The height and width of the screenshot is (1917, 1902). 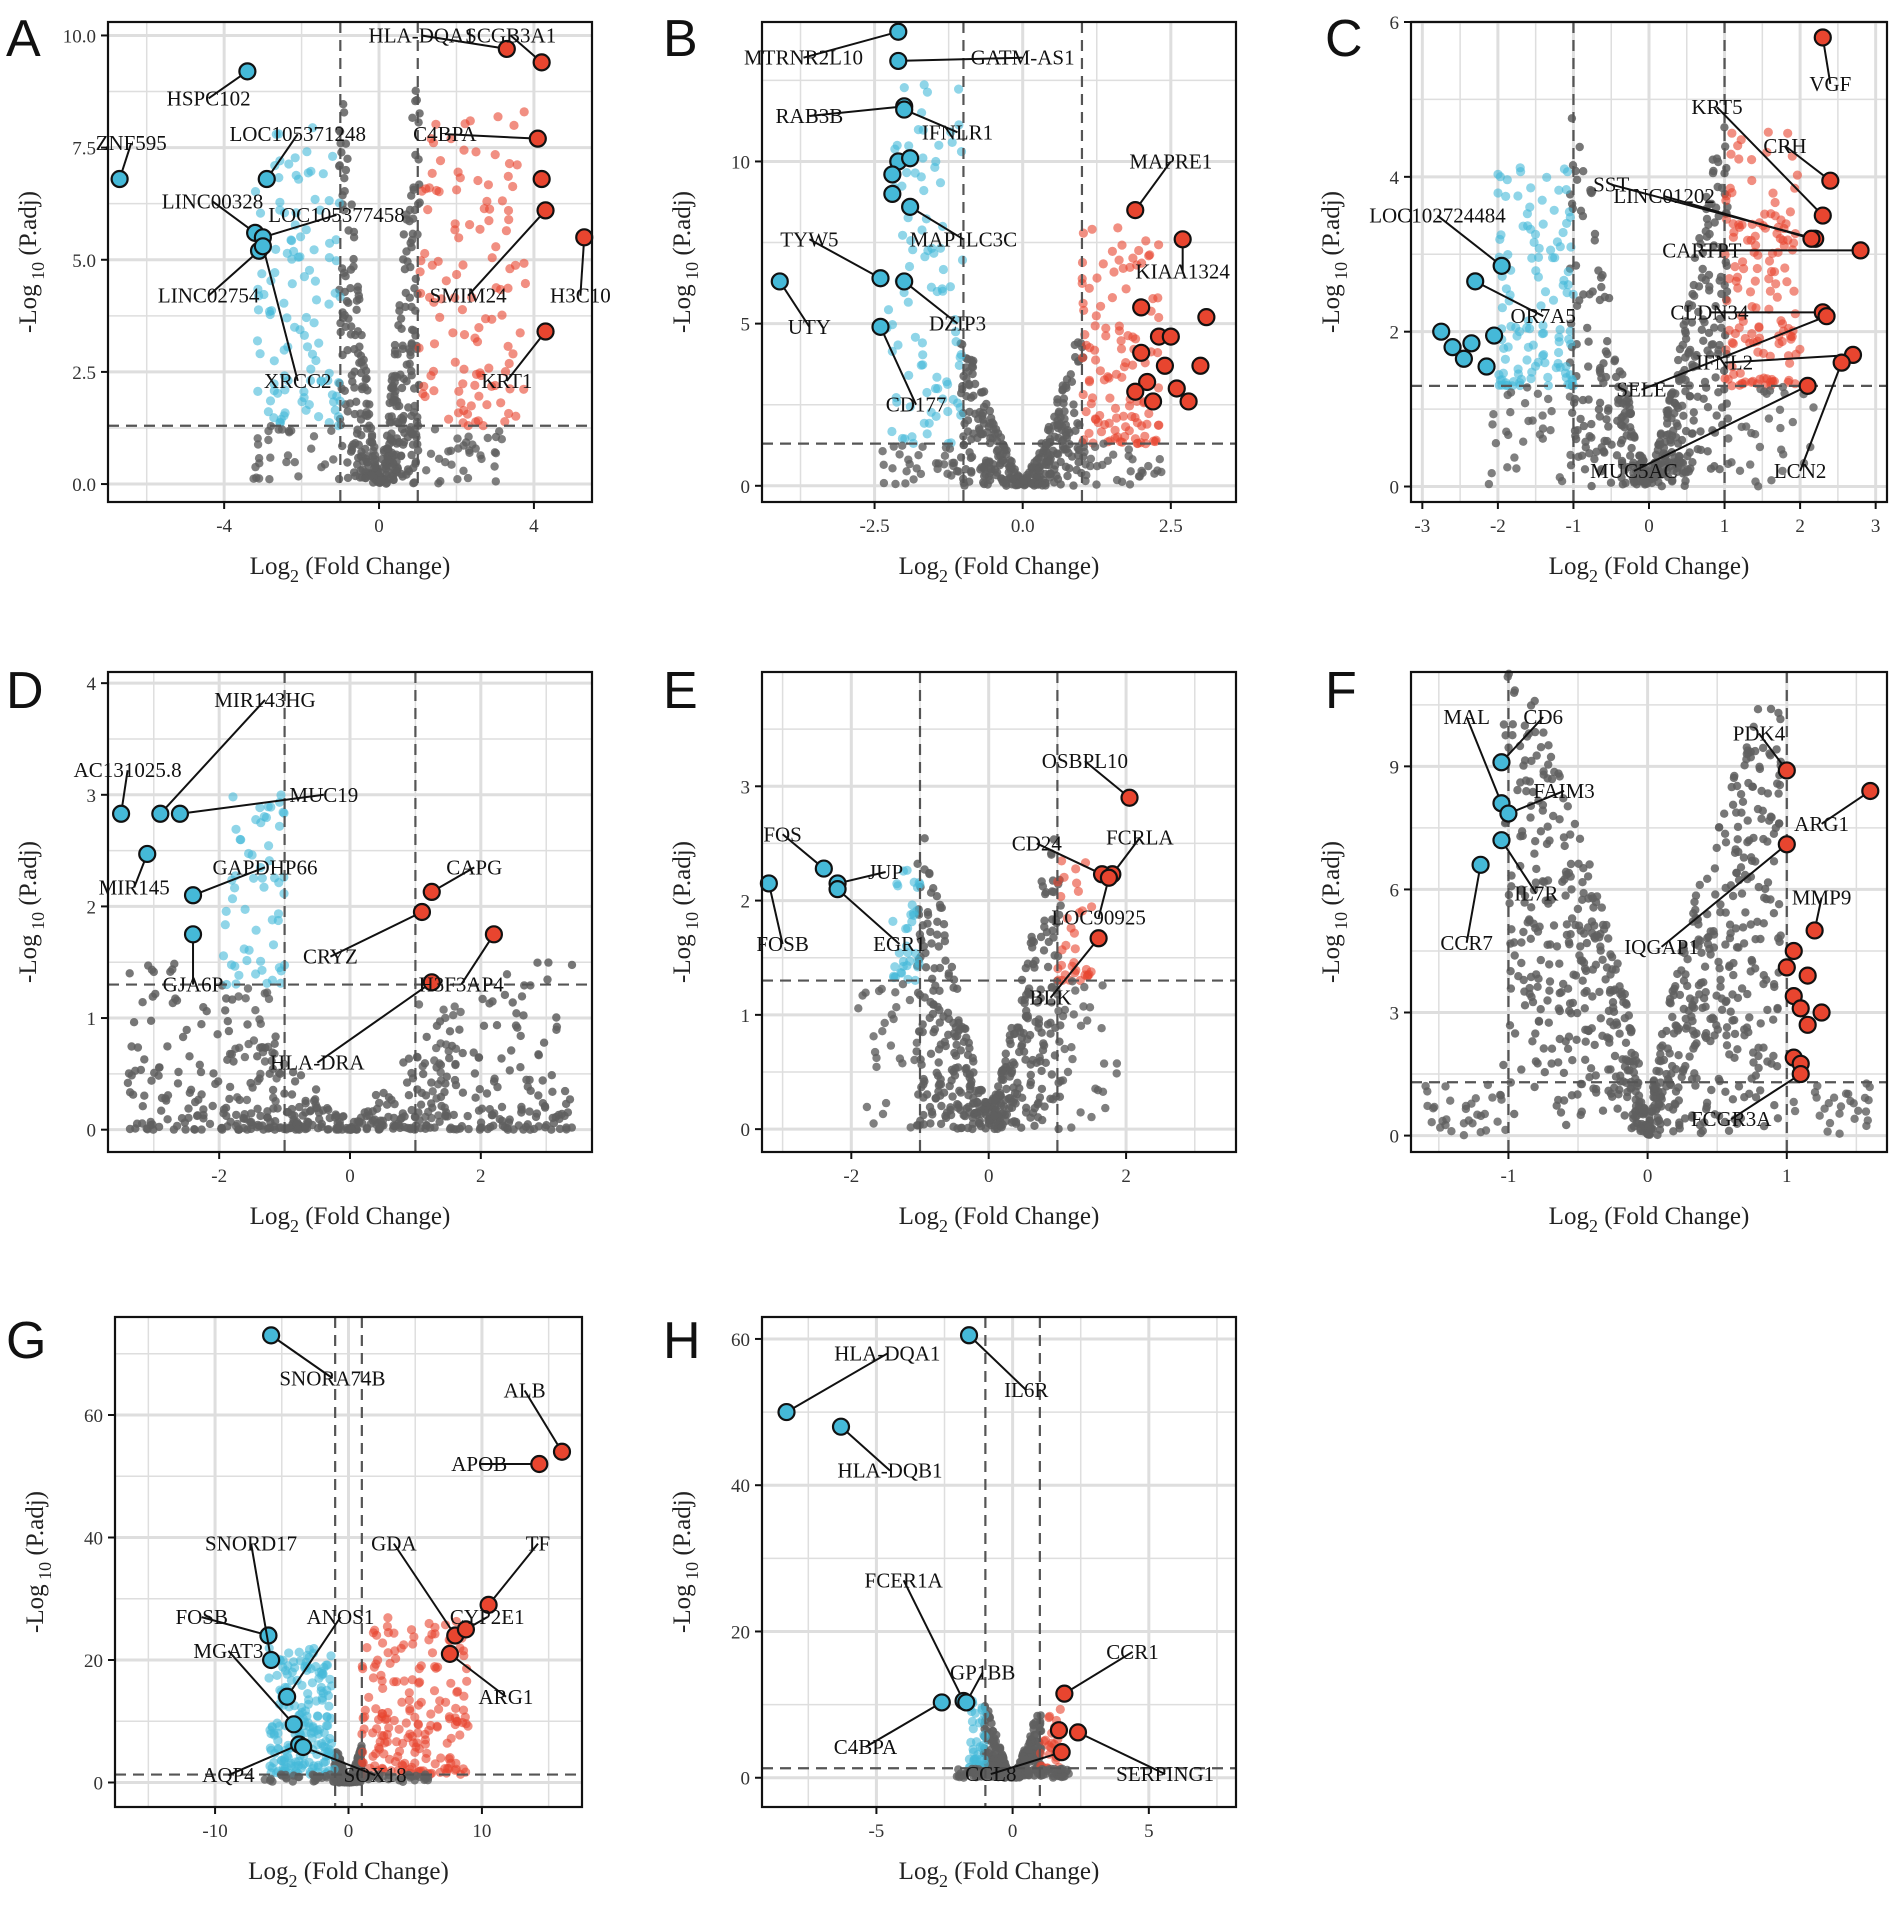 I want to click on y-tick-label: 2, so click(x=1395, y=333).